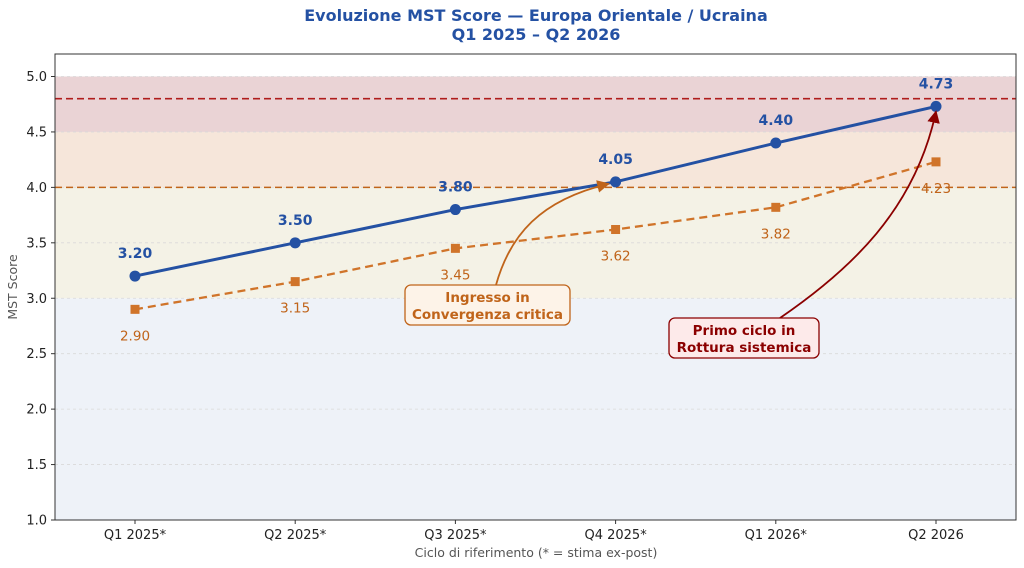  Describe the element at coordinates (936, 535) in the screenshot. I see `x-tick-label-5: Q2 2026` at that location.